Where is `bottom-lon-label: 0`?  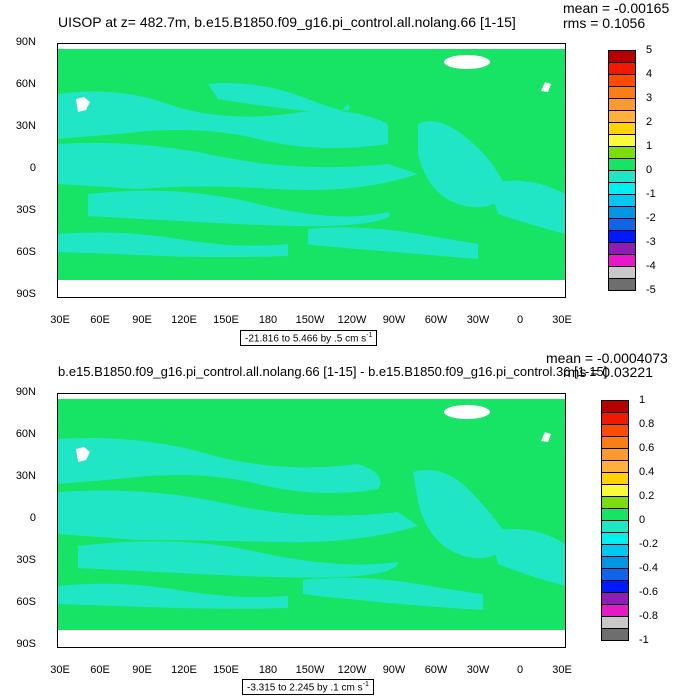
bottom-lon-label: 0 is located at coordinates (520, 670).